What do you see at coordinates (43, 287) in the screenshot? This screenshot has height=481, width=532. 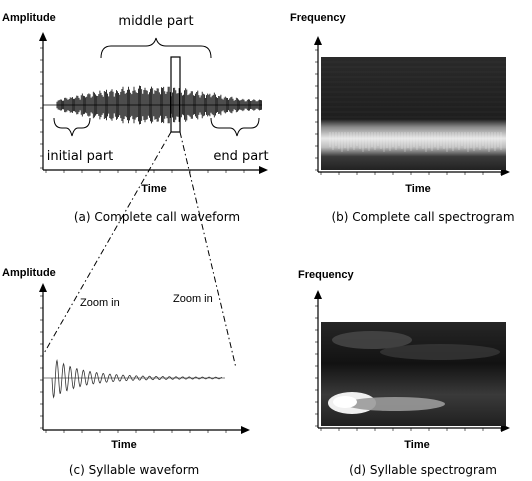 I see `panel-c-y-arrow` at bounding box center [43, 287].